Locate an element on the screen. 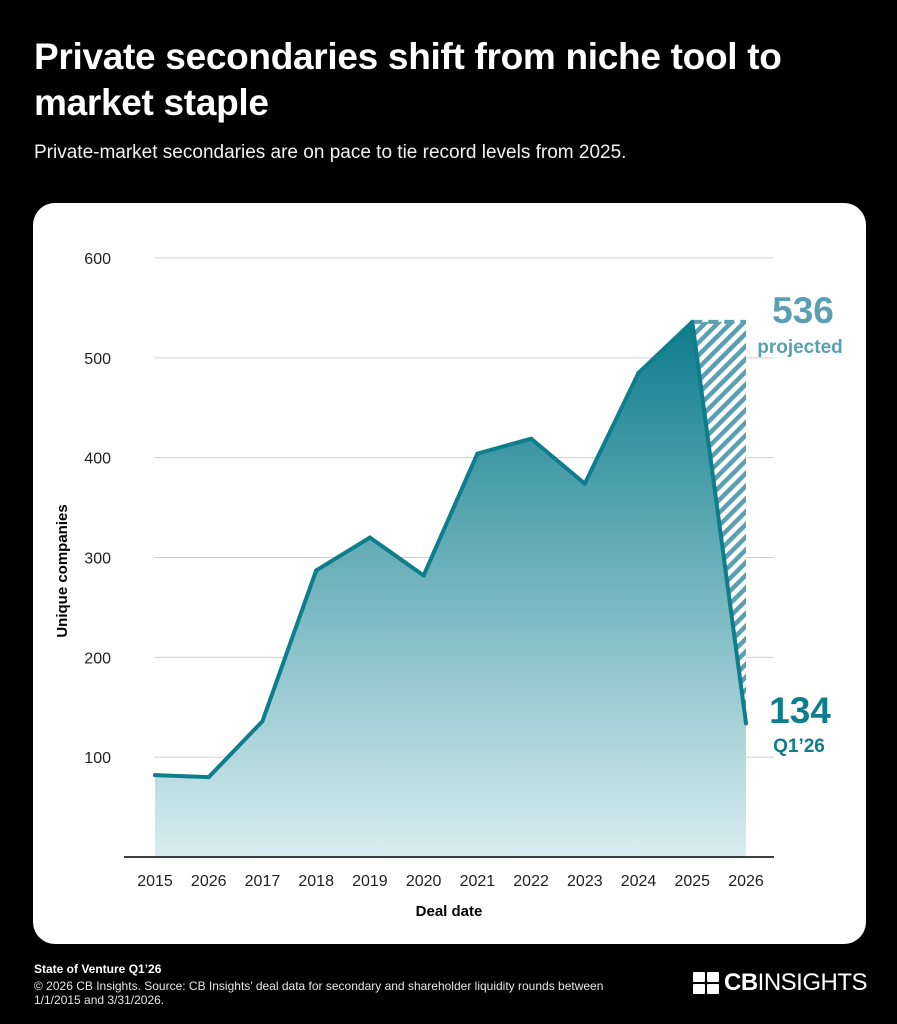 The height and width of the screenshot is (1024, 897). x-tick-label-2017-2: 2017 is located at coordinates (263, 881).